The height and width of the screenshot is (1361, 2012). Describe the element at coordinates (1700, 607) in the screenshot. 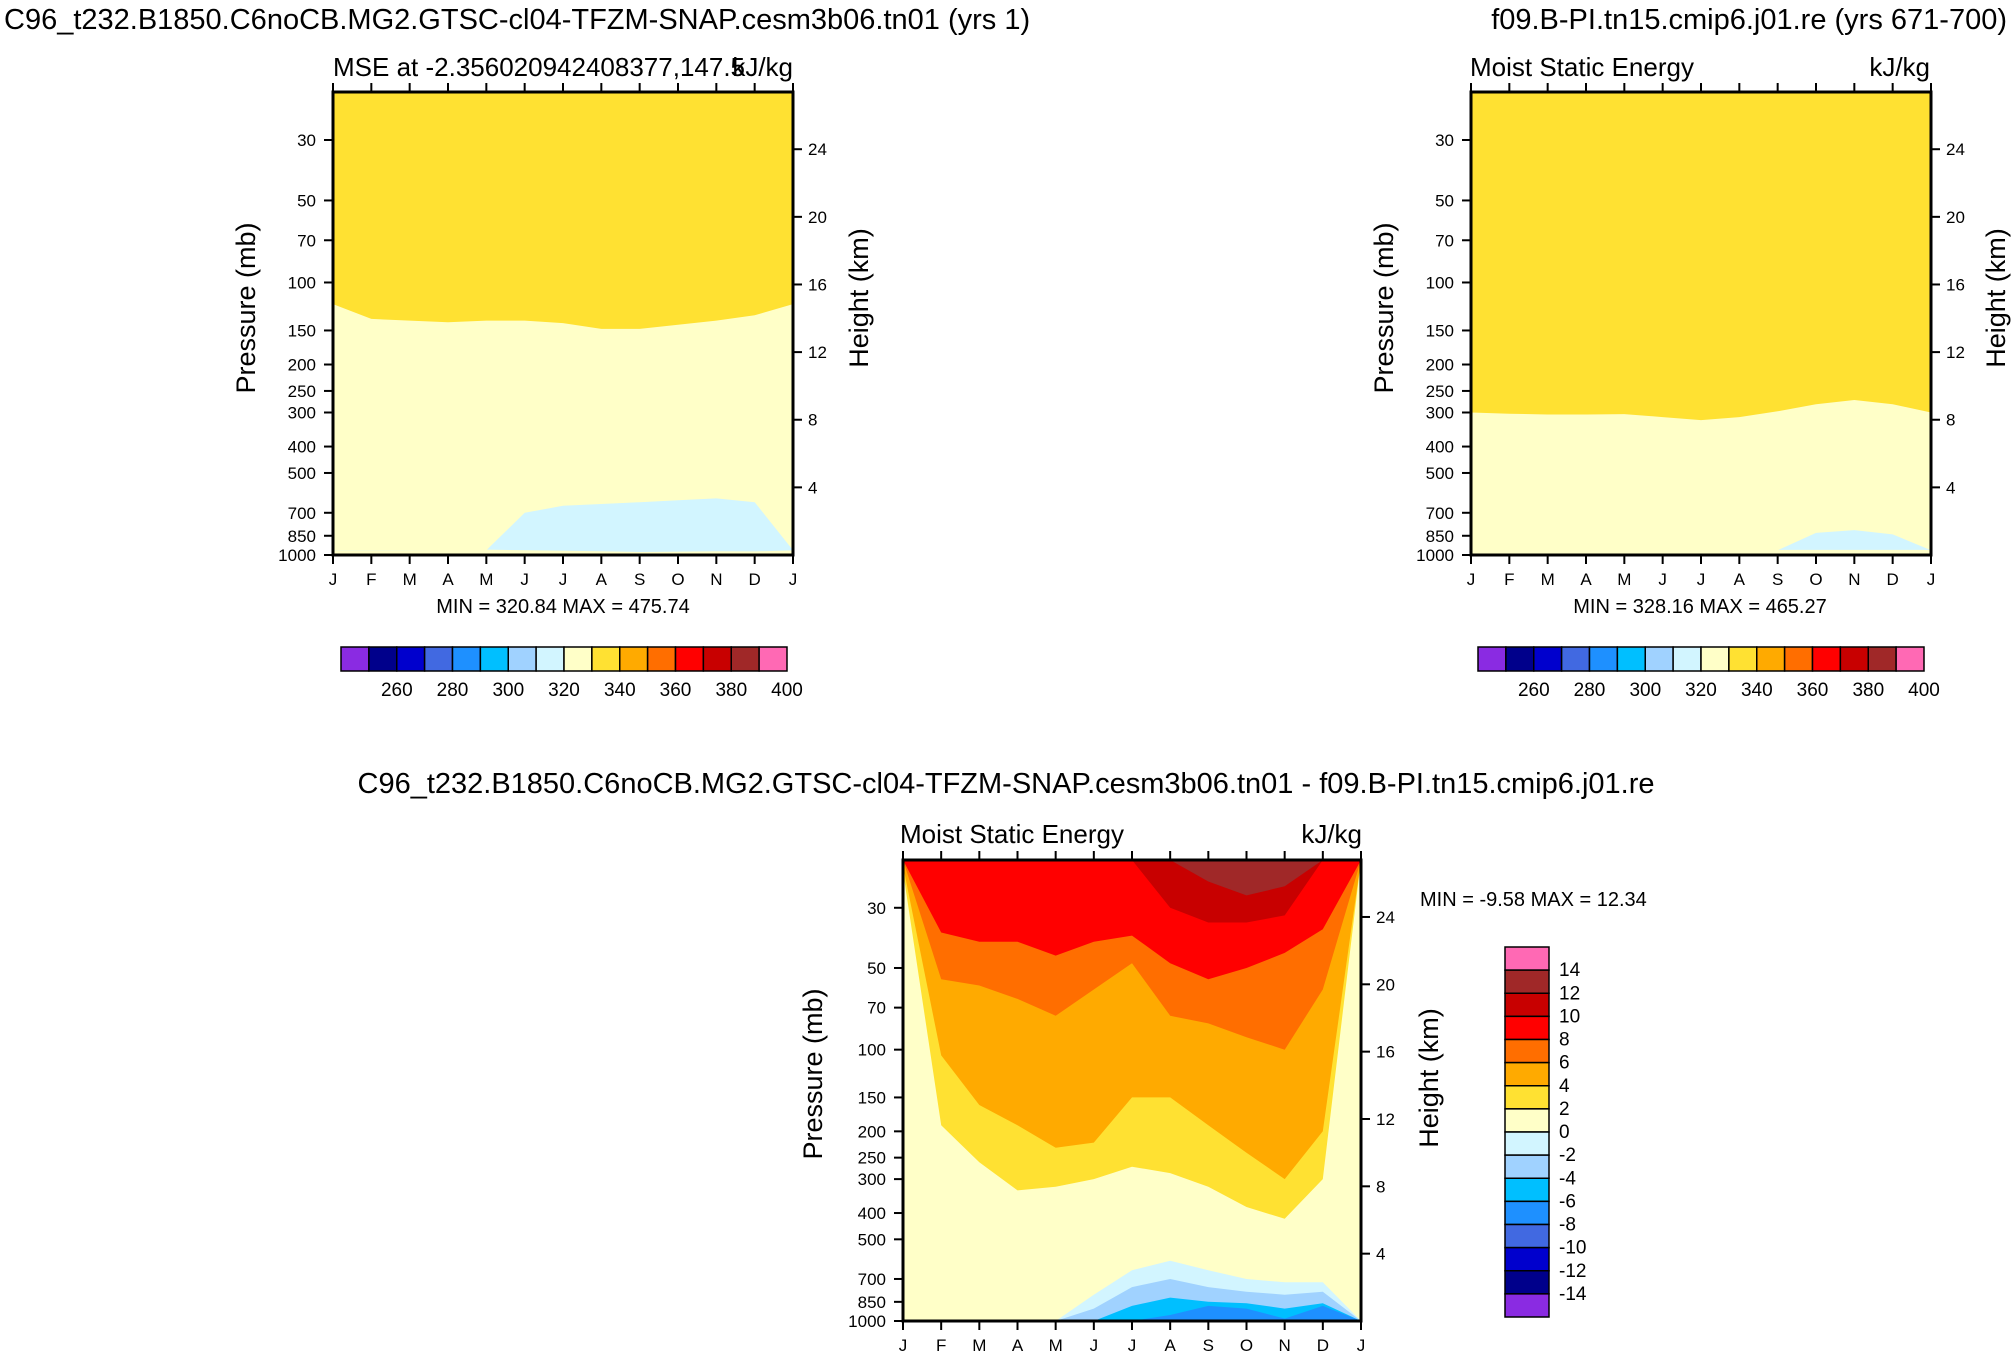

I see `panel-2-stats: MIN = 328.16 MAX = 465.27` at that location.